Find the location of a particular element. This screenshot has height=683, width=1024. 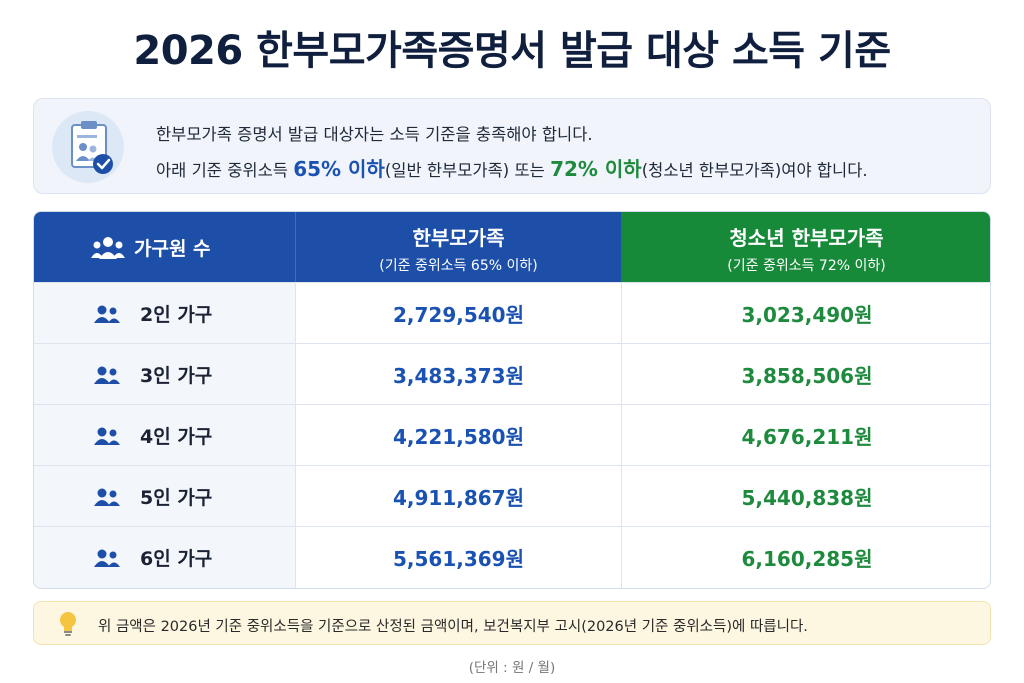

youth-value: 4,676,211원 is located at coordinates (807, 437).